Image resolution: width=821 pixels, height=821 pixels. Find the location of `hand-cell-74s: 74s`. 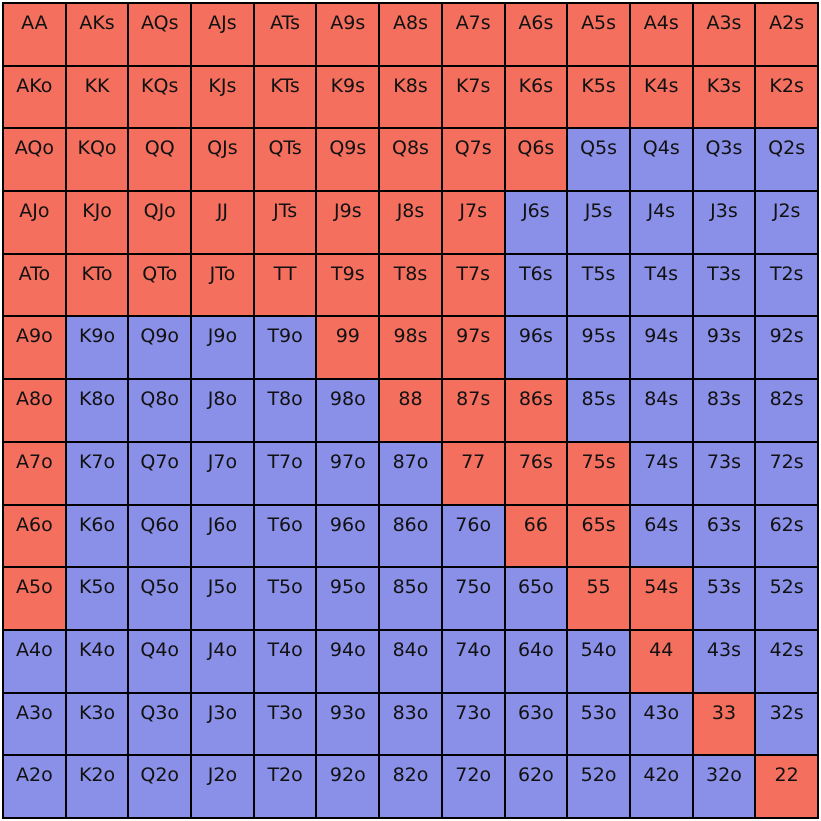

hand-cell-74s: 74s is located at coordinates (662, 474).